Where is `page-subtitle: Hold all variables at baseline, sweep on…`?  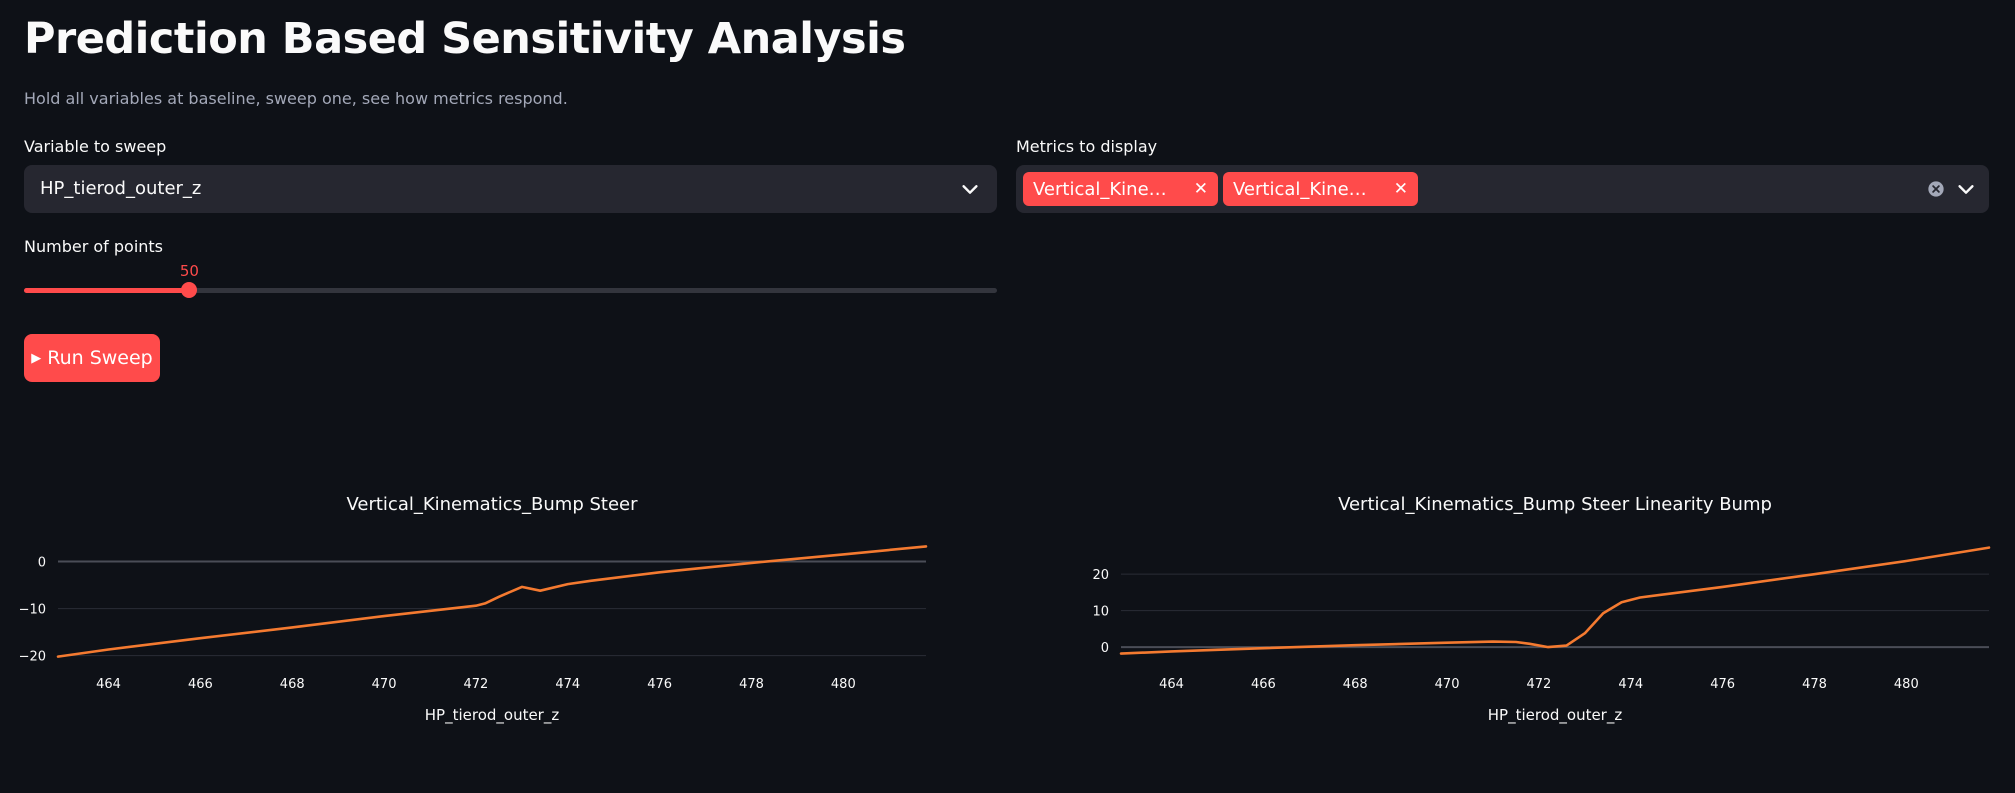 page-subtitle: Hold all variables at baseline, sweep on… is located at coordinates (296, 98).